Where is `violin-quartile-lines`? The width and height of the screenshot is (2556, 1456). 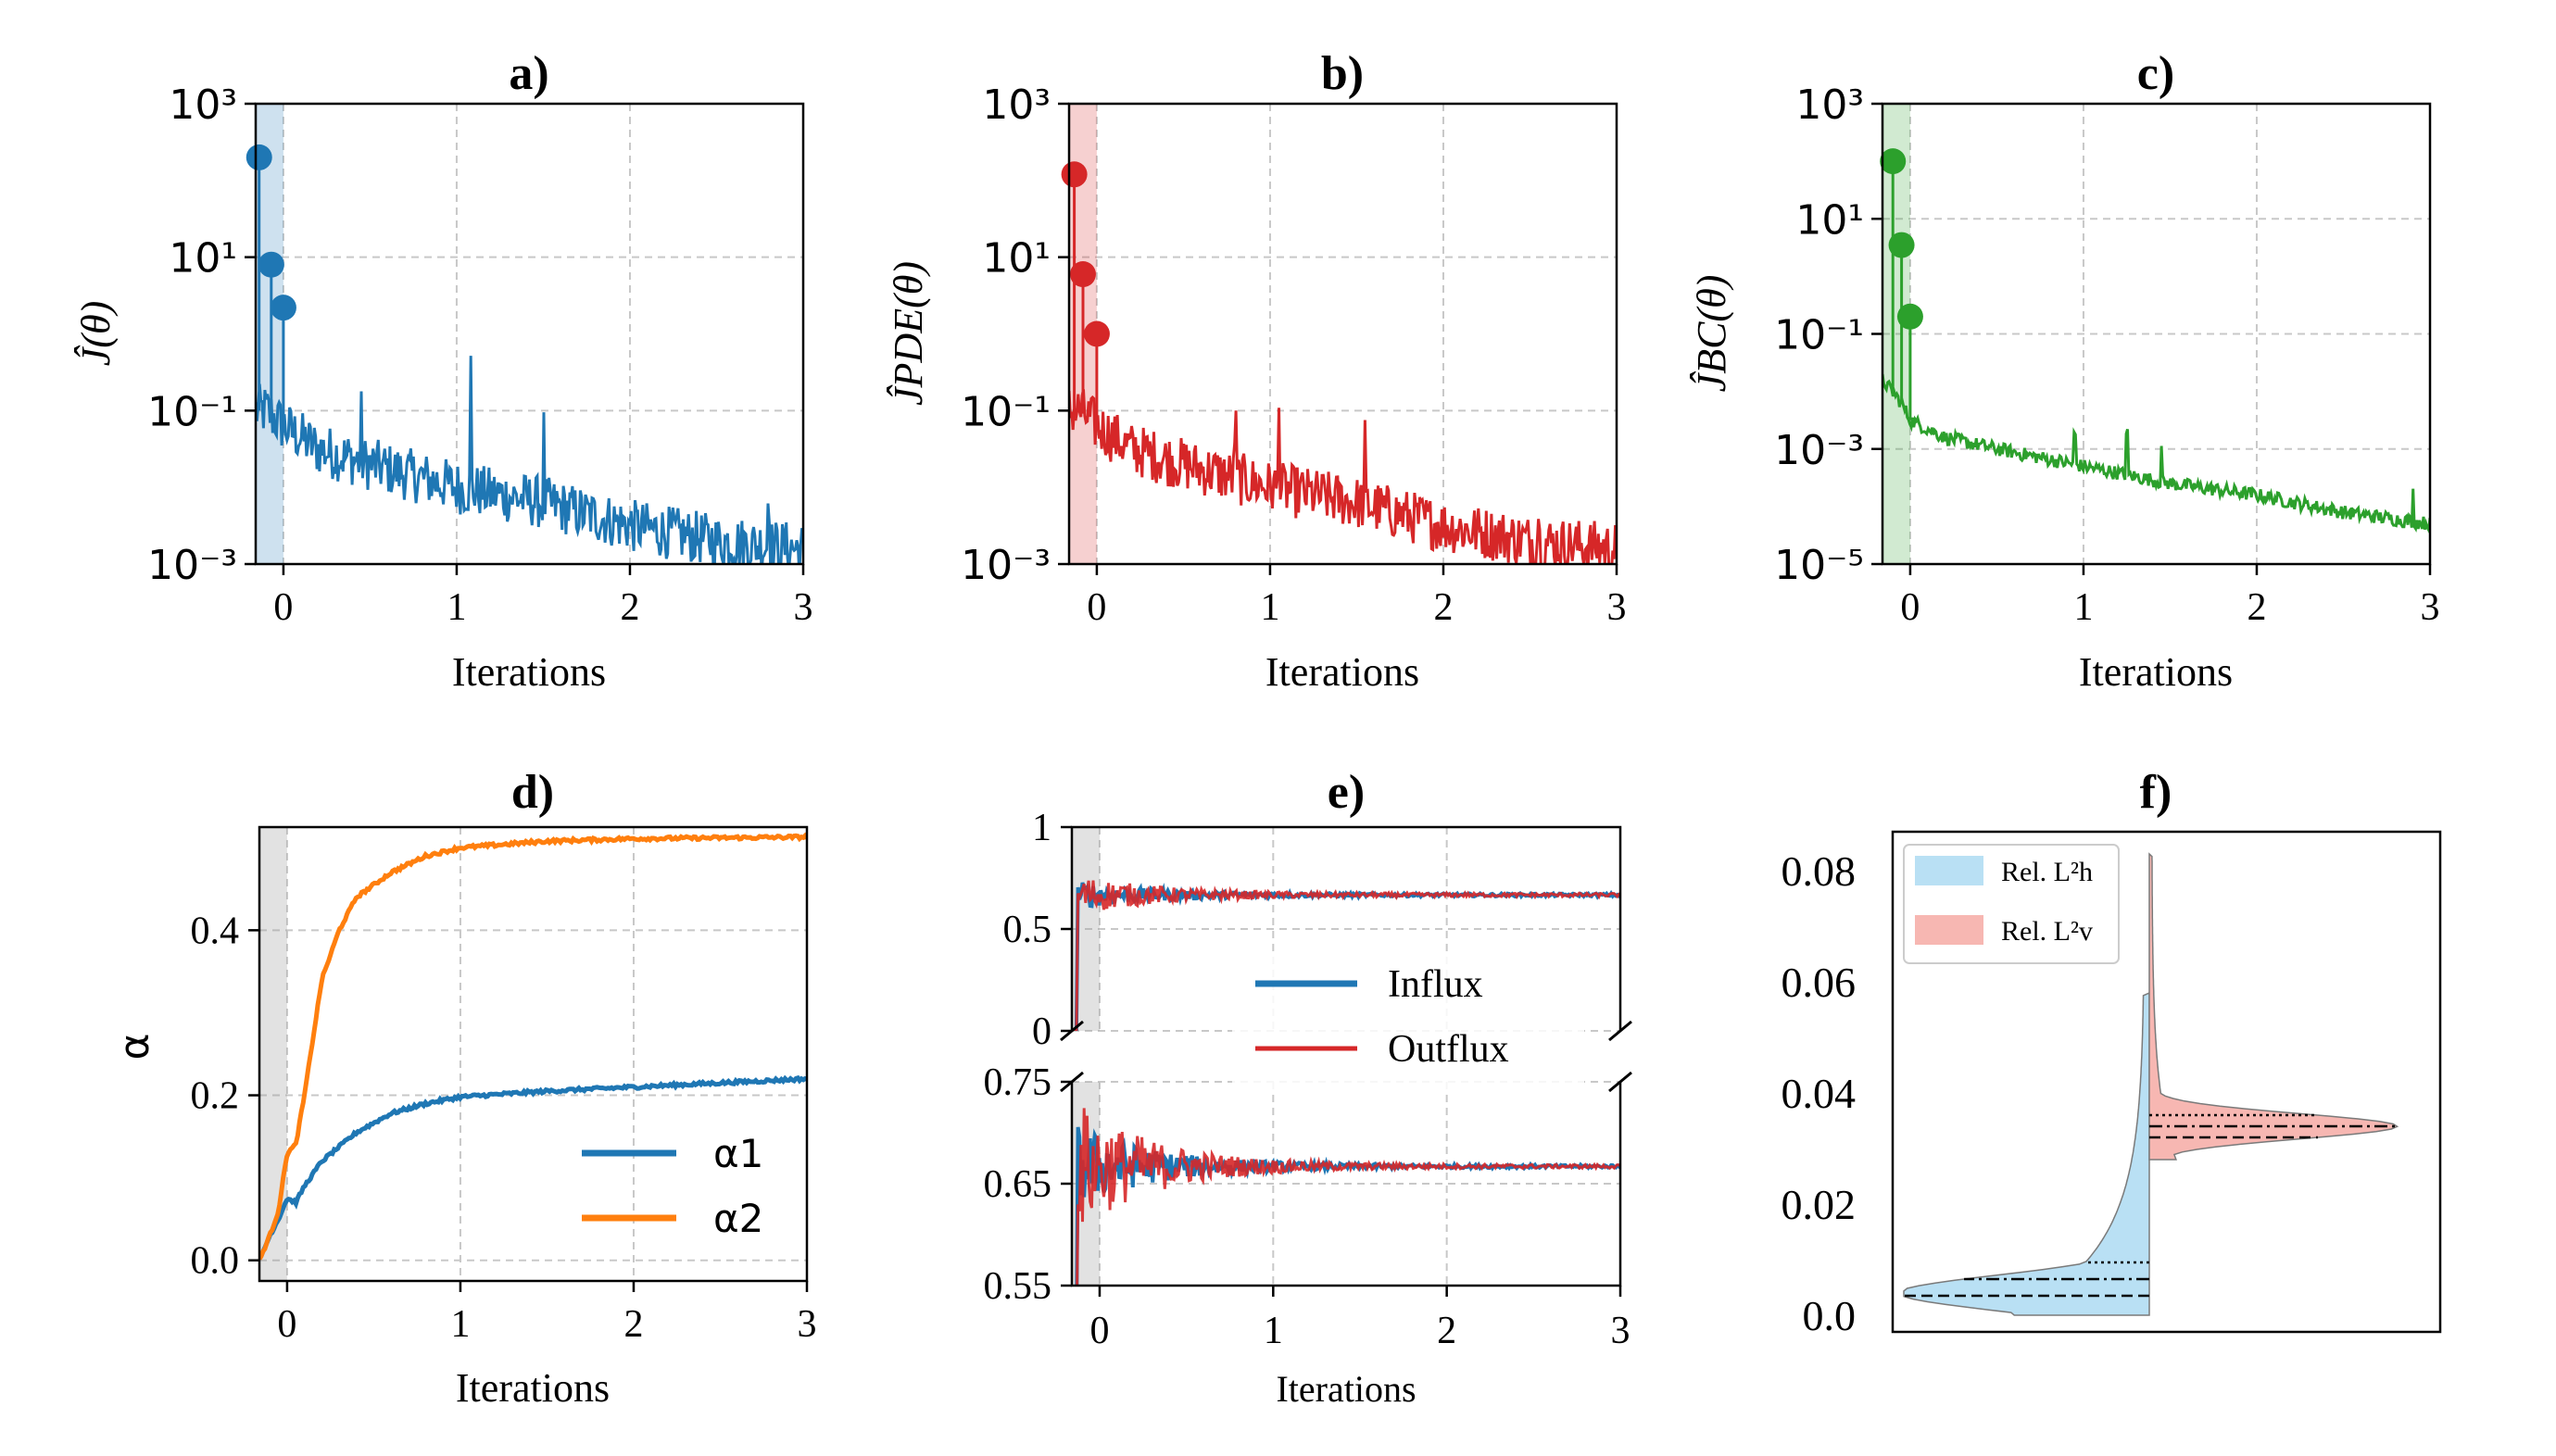 violin-quartile-lines is located at coordinates (2151, 1205).